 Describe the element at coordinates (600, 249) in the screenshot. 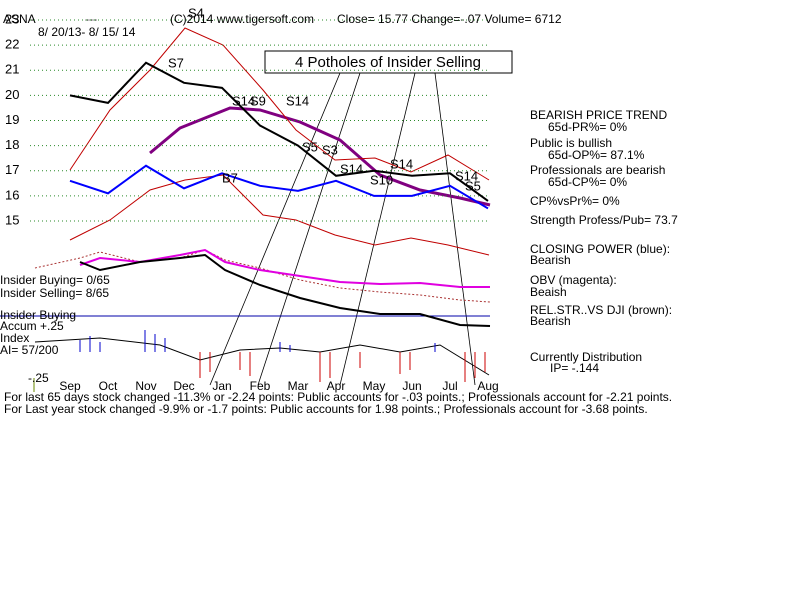

I see `cp-label: CLOSING POWER (blue):` at that location.